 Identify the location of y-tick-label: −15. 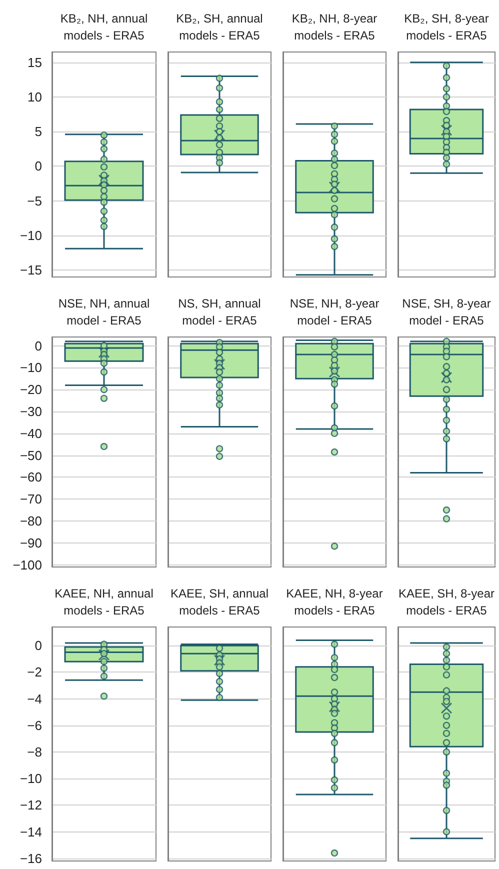
(31, 270).